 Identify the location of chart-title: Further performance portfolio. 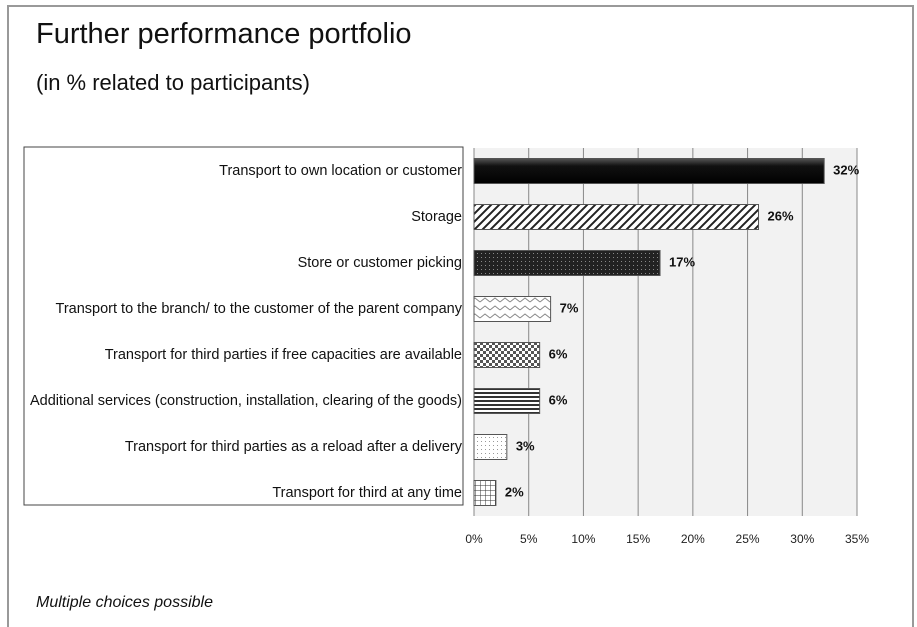
(224, 34).